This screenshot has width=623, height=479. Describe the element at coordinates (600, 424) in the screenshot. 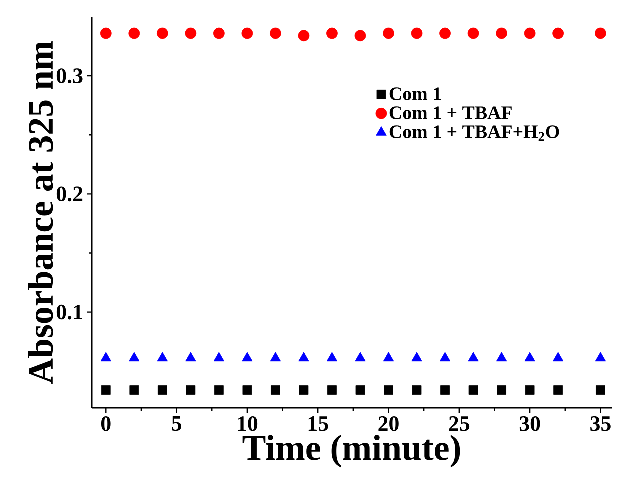

I see `x-tick-label: 35` at that location.